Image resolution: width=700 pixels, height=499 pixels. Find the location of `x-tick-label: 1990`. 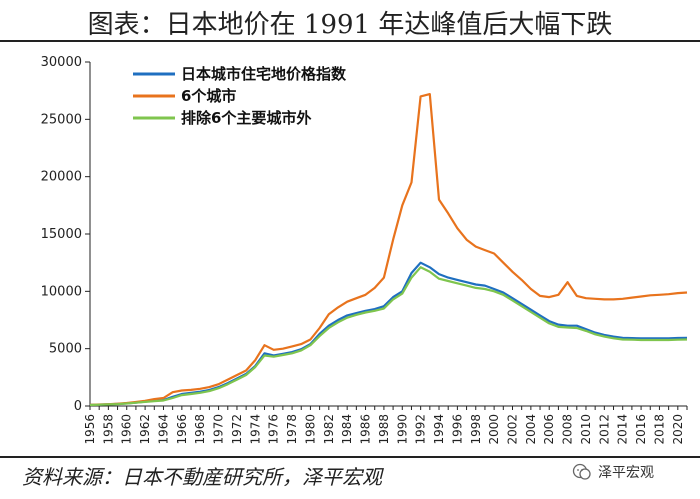

x-tick-label: 1990 is located at coordinates (402, 429).